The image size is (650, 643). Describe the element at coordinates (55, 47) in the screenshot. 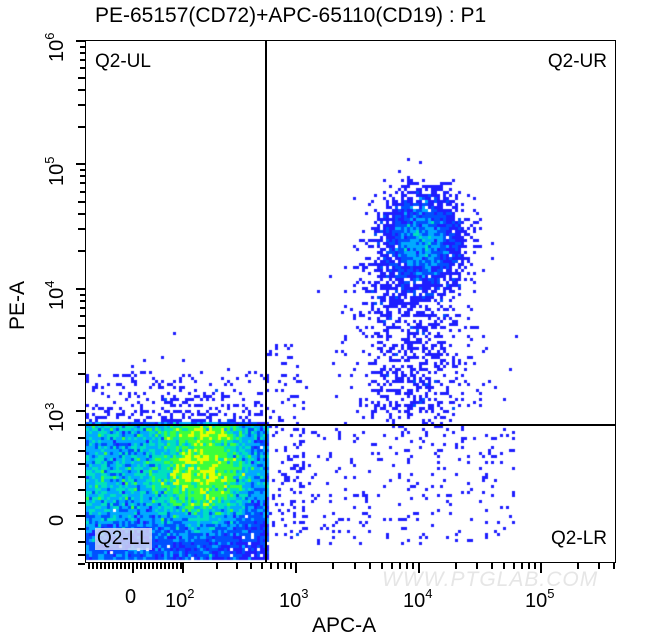

I see `y-tick-label-1e6: 10⁶` at that location.